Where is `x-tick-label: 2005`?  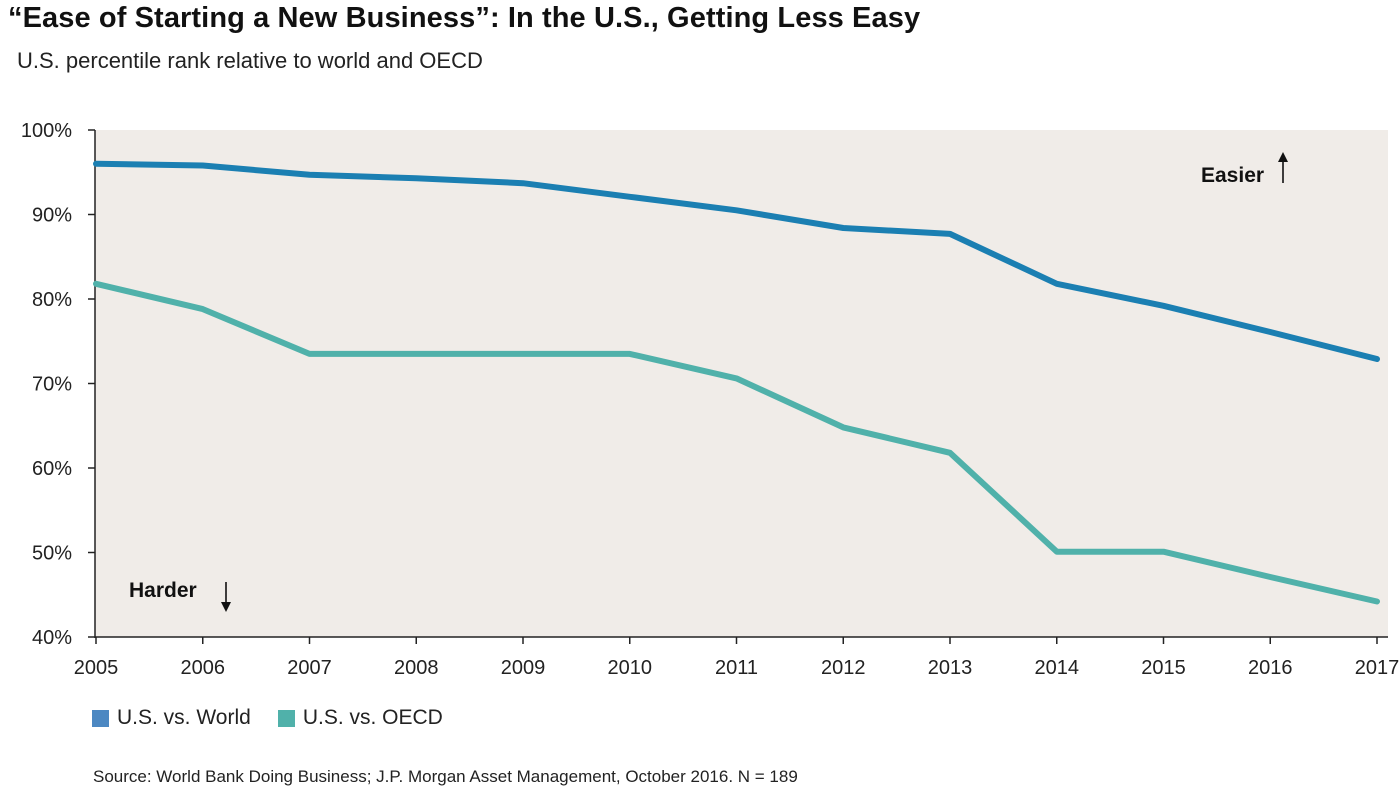
x-tick-label: 2005 is located at coordinates (96, 668).